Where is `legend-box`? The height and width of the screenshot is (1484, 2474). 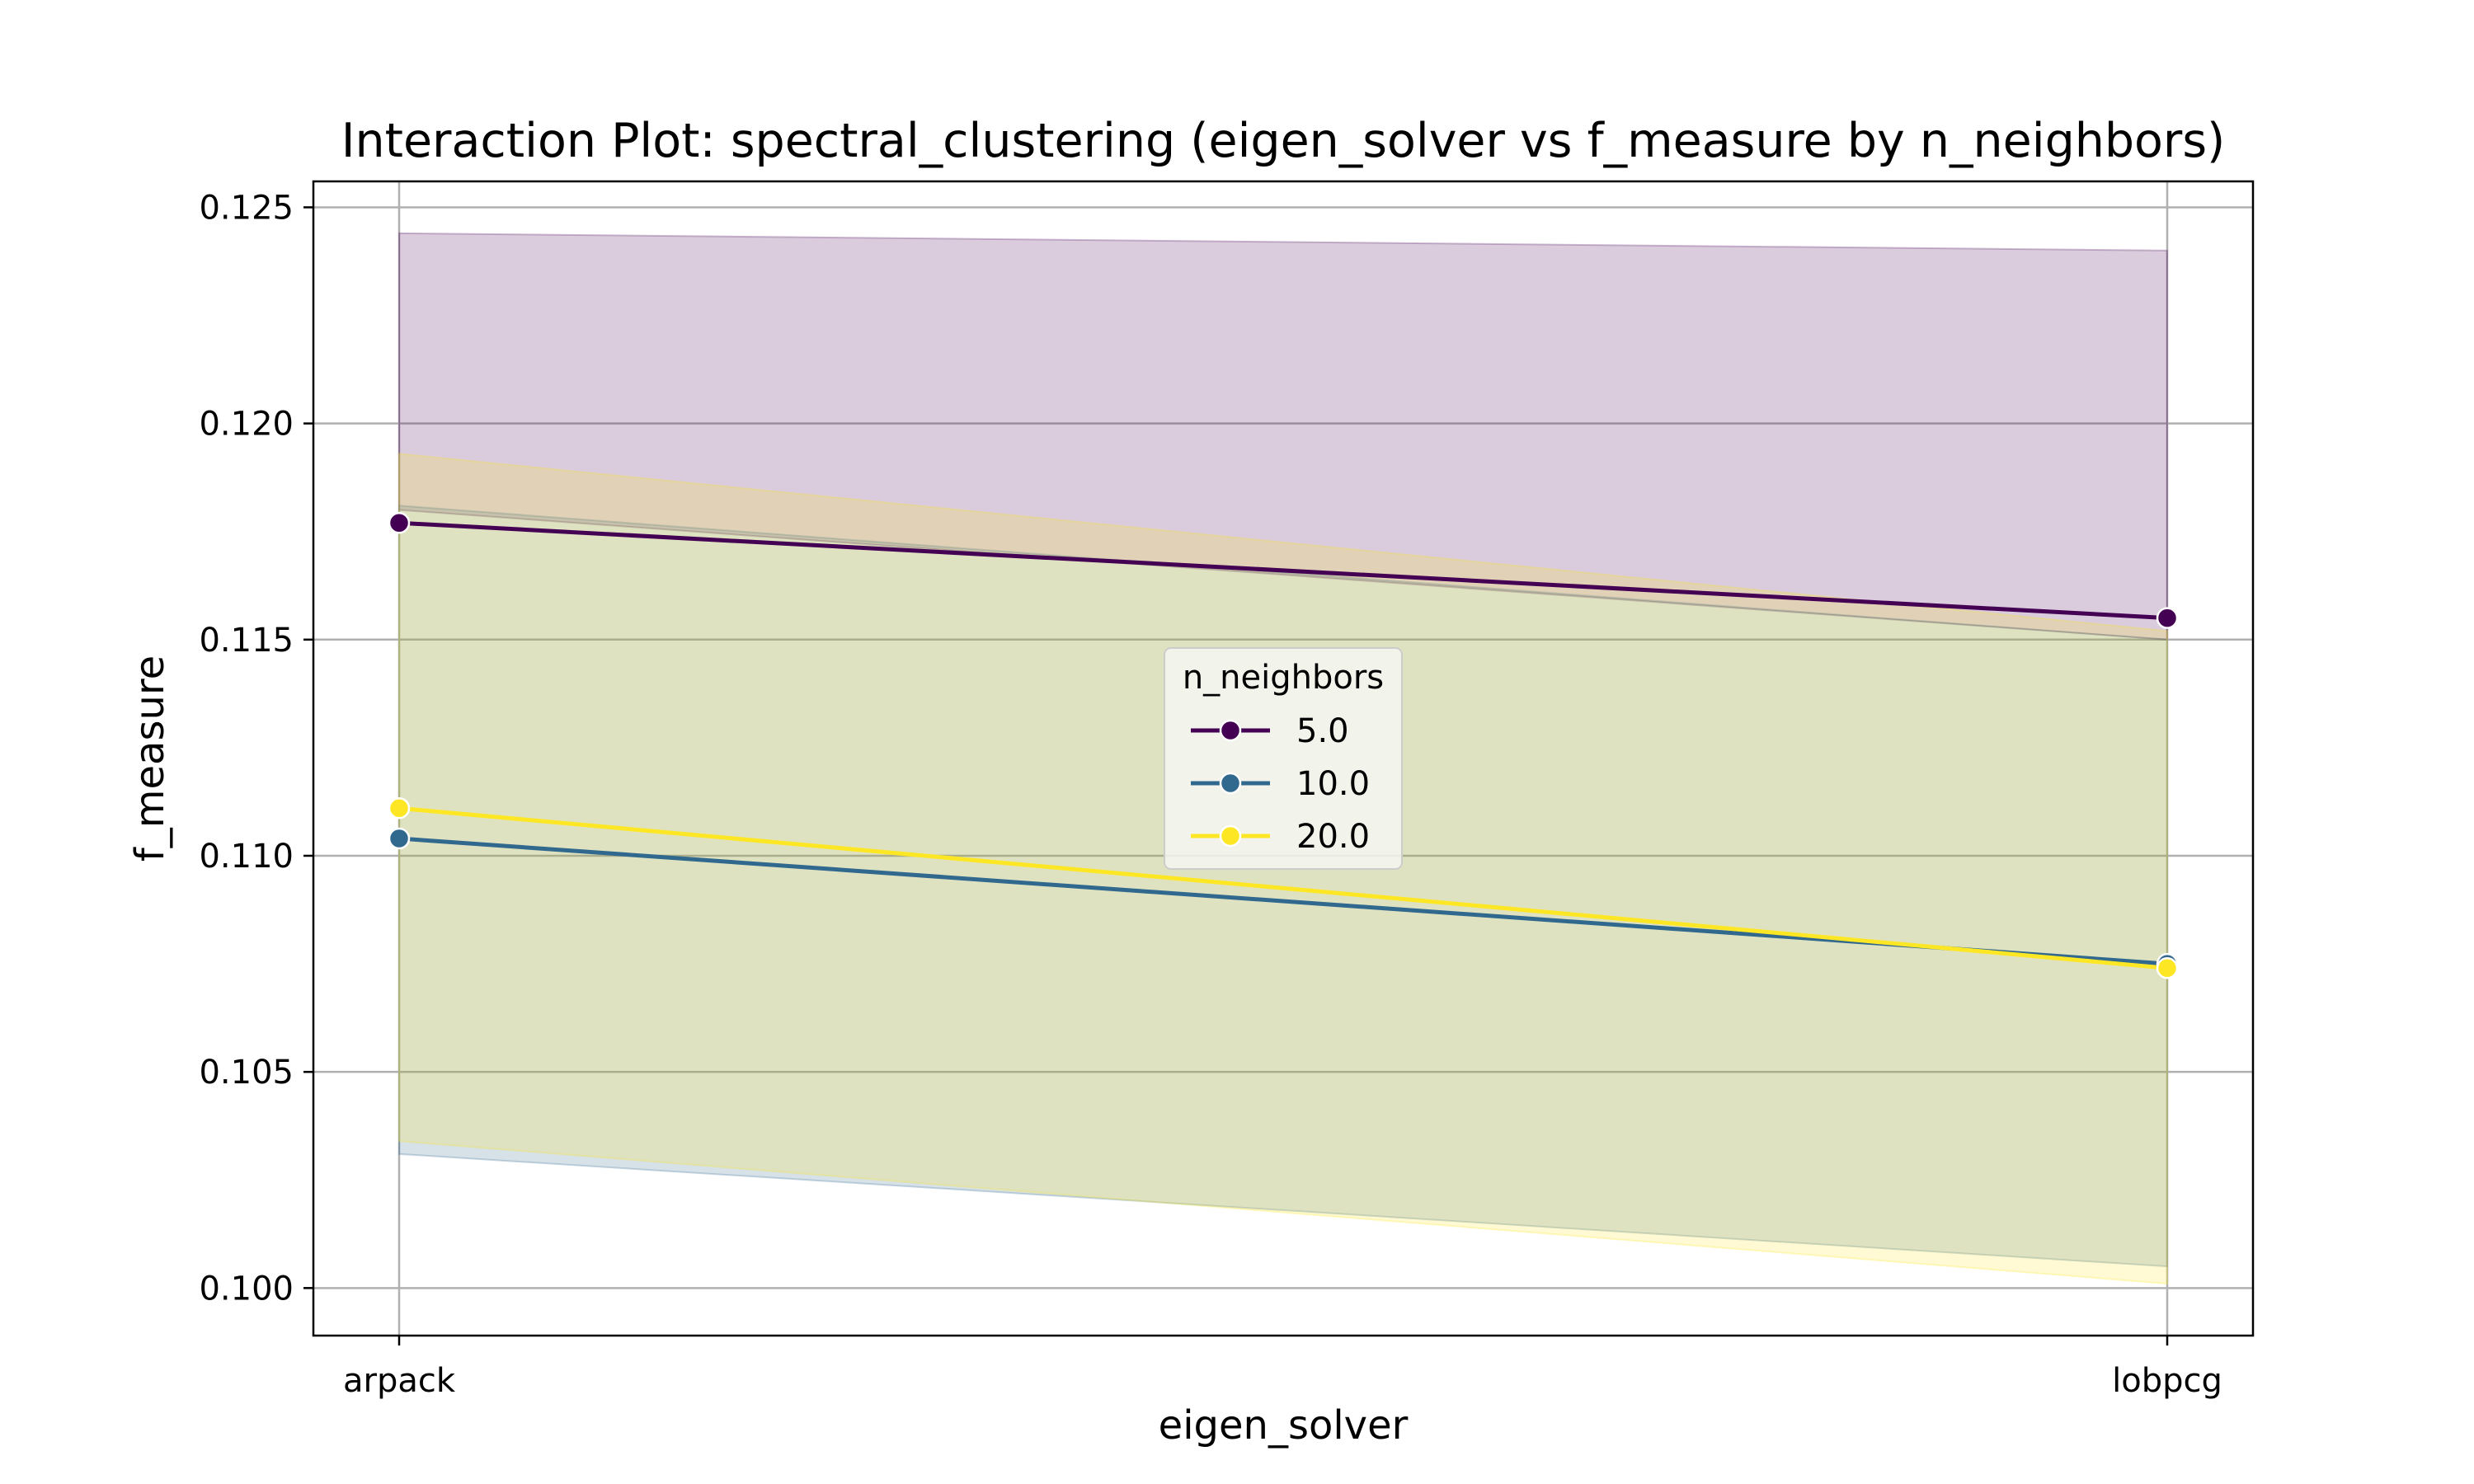 legend-box is located at coordinates (1283, 758).